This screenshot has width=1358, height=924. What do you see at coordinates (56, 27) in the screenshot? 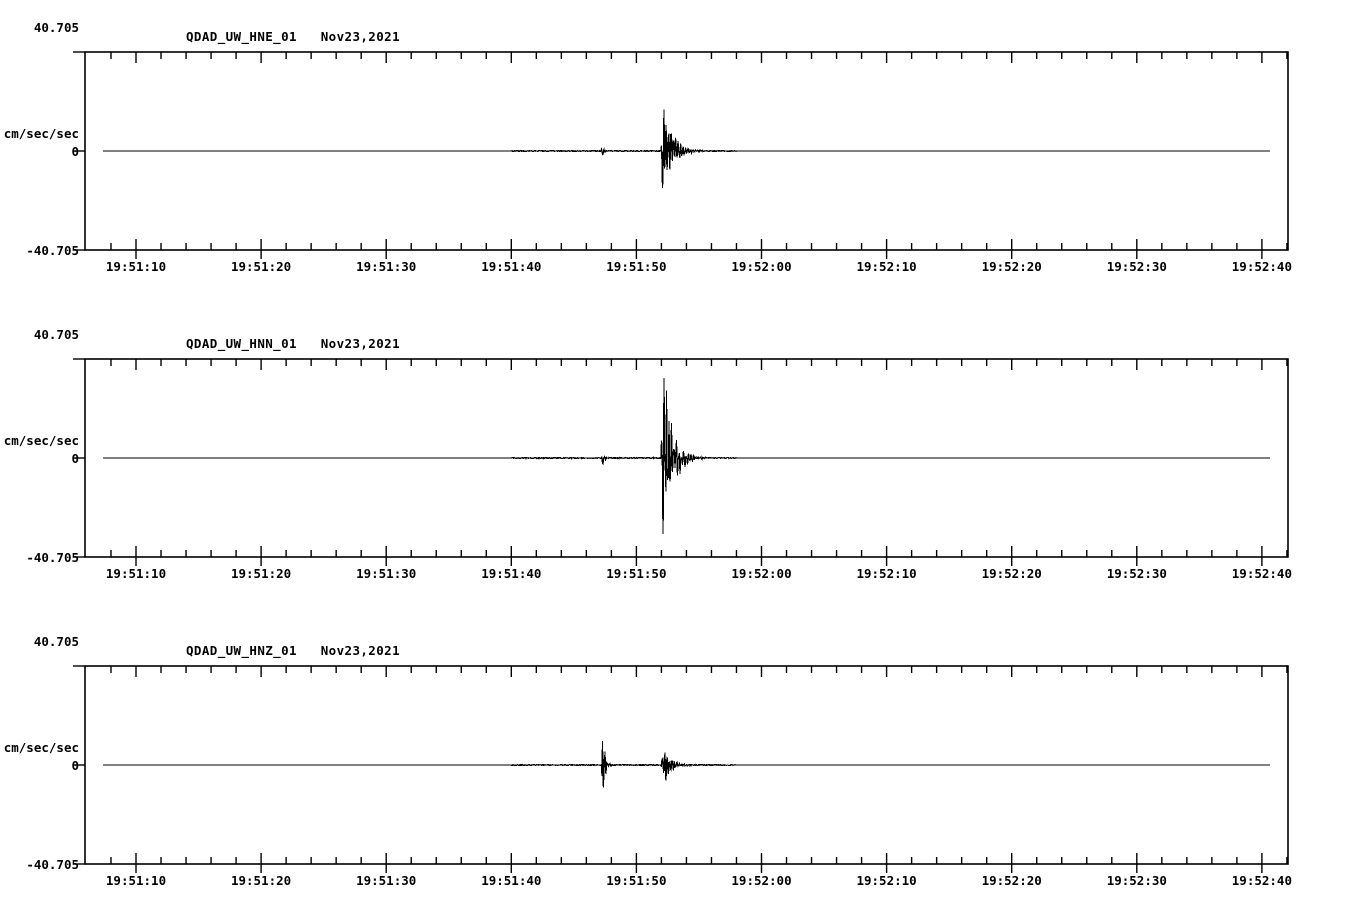
I see `y-axis-max-label-hne: 40.705` at bounding box center [56, 27].